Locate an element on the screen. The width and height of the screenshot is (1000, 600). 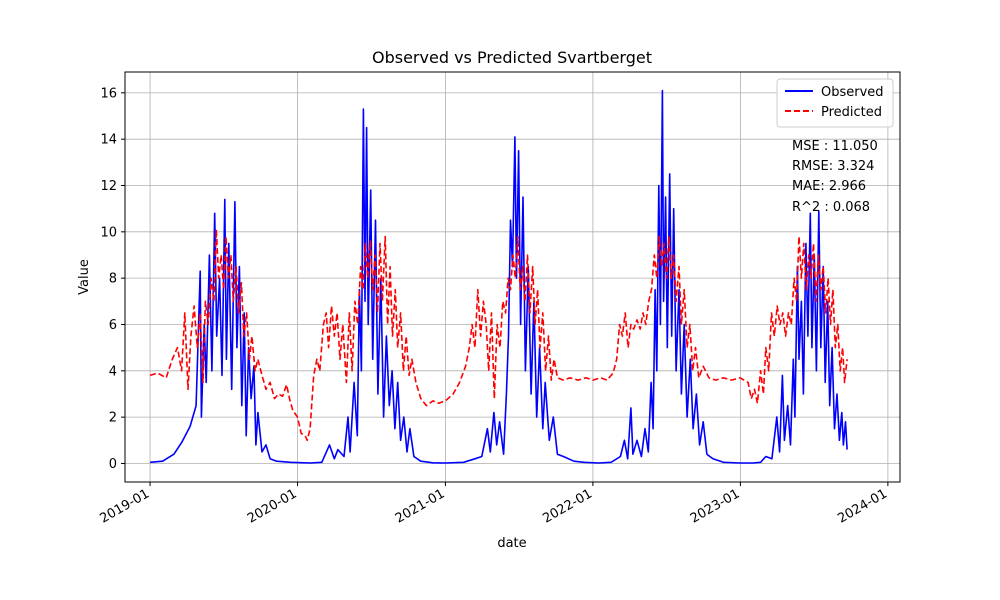
metric-rmse: RMSE: 3.324 is located at coordinates (833, 166).